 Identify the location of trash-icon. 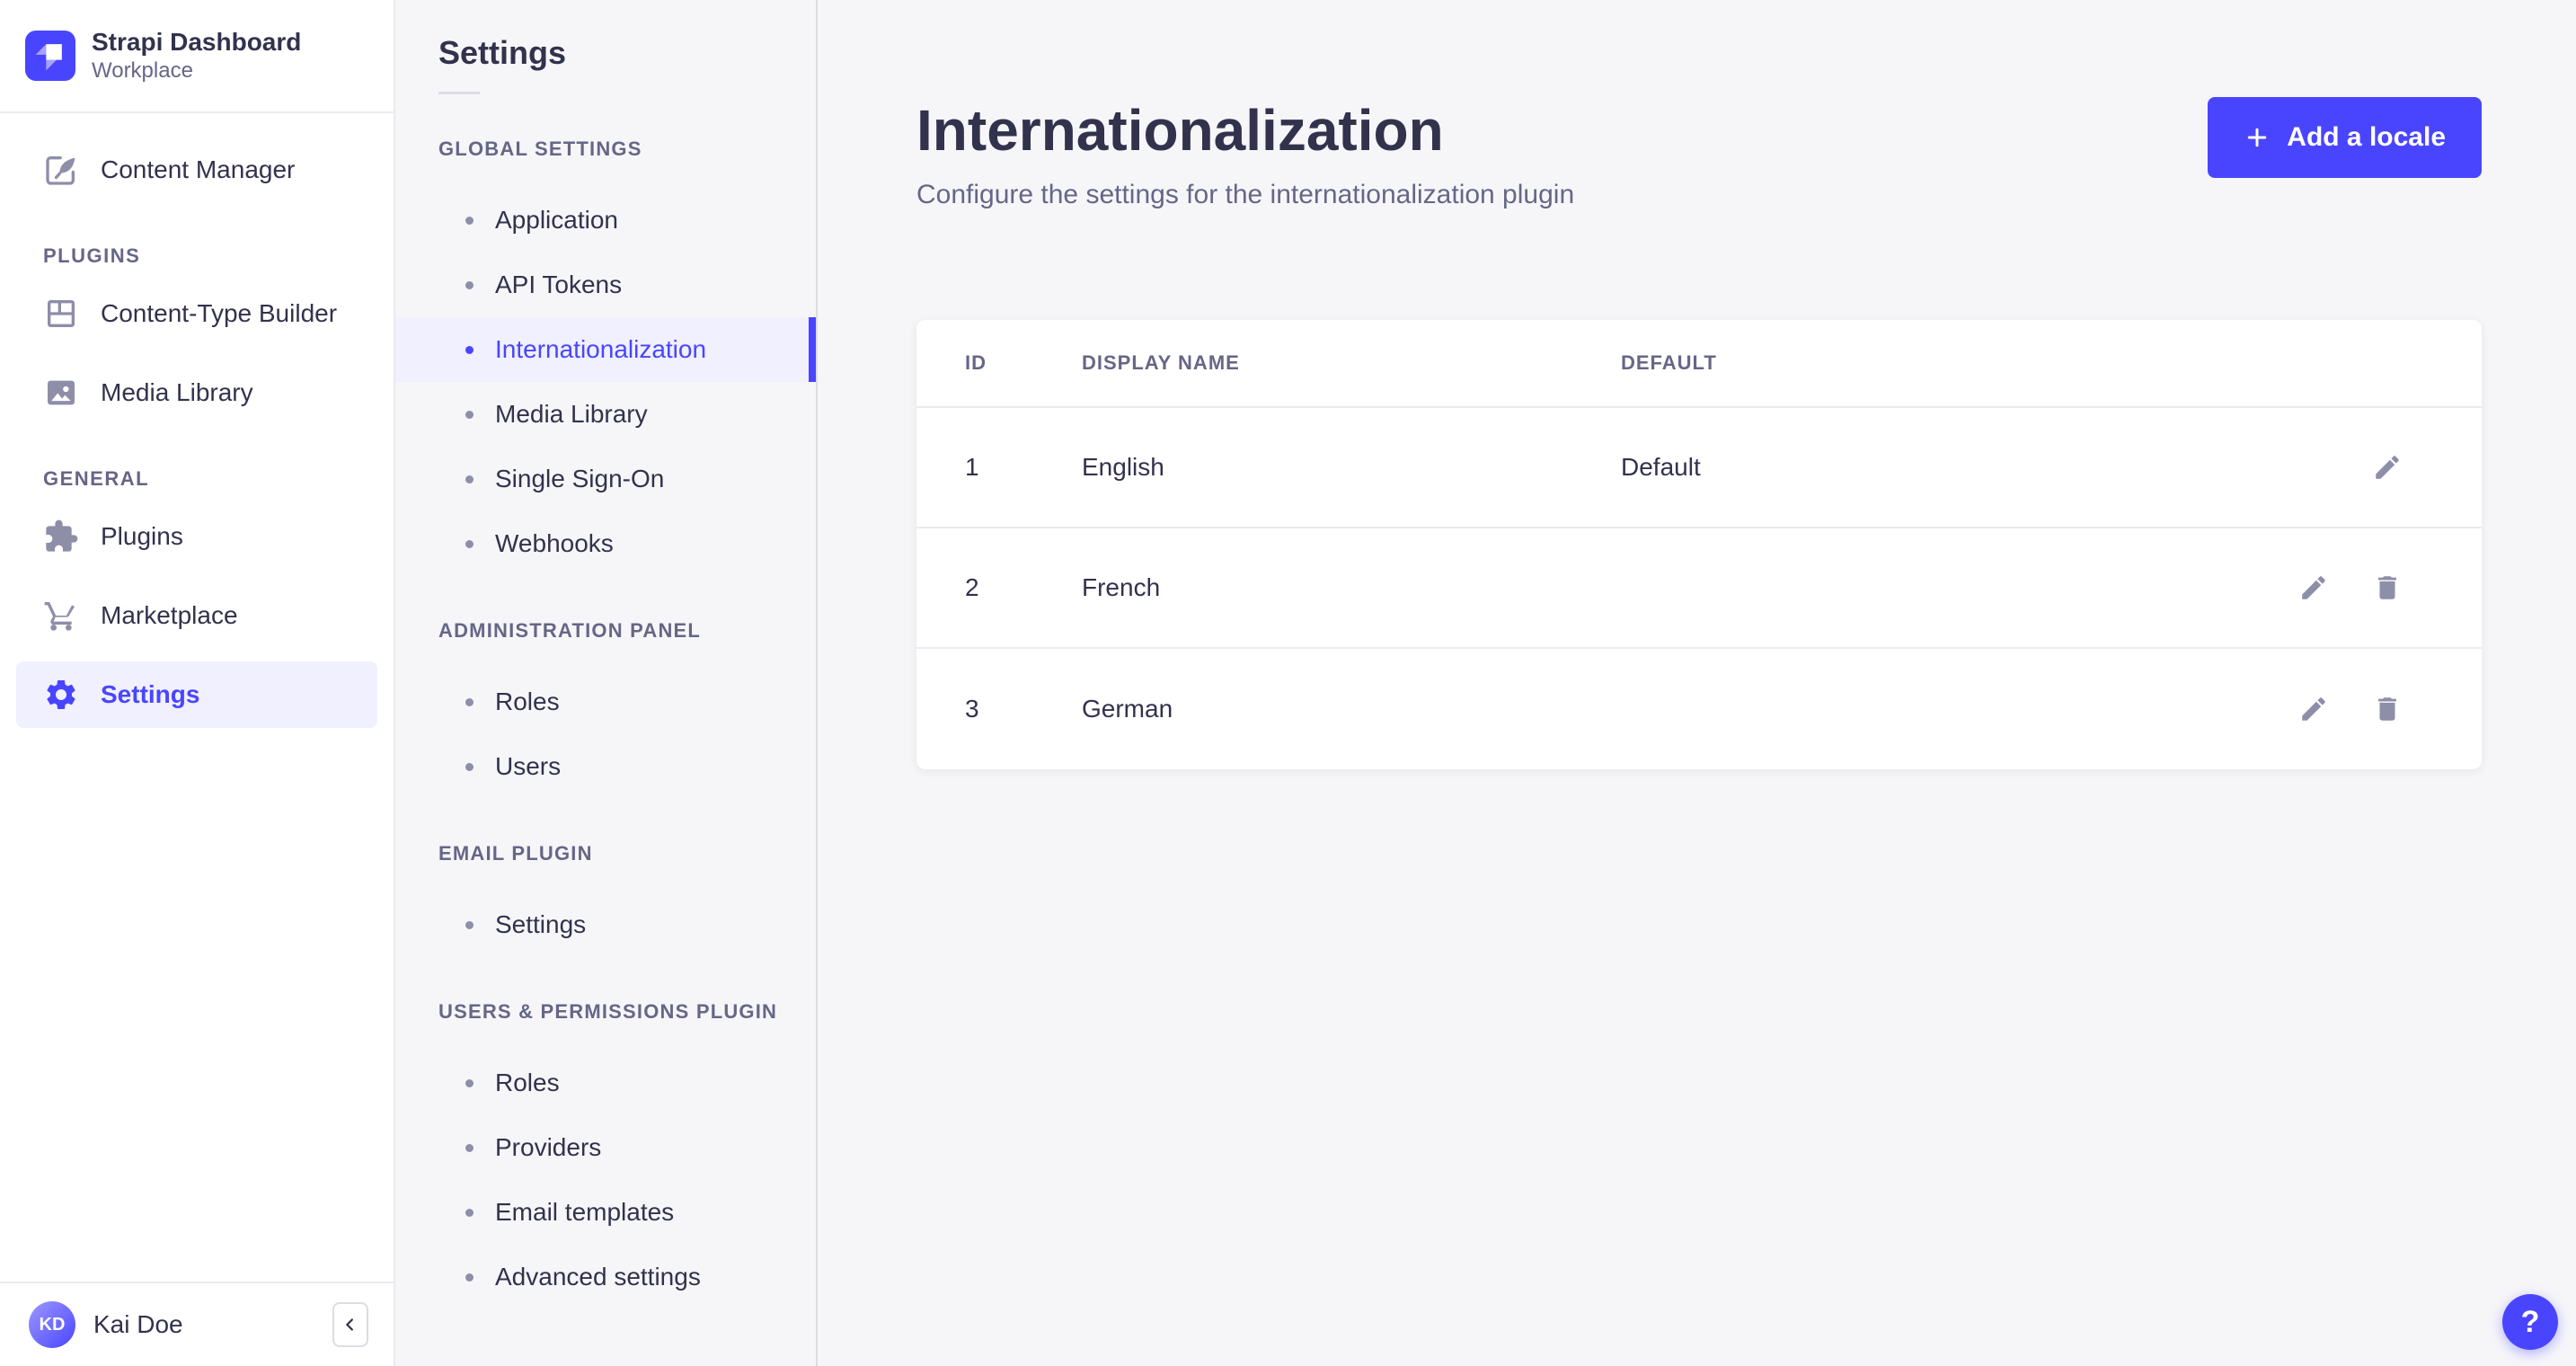
(2387, 588).